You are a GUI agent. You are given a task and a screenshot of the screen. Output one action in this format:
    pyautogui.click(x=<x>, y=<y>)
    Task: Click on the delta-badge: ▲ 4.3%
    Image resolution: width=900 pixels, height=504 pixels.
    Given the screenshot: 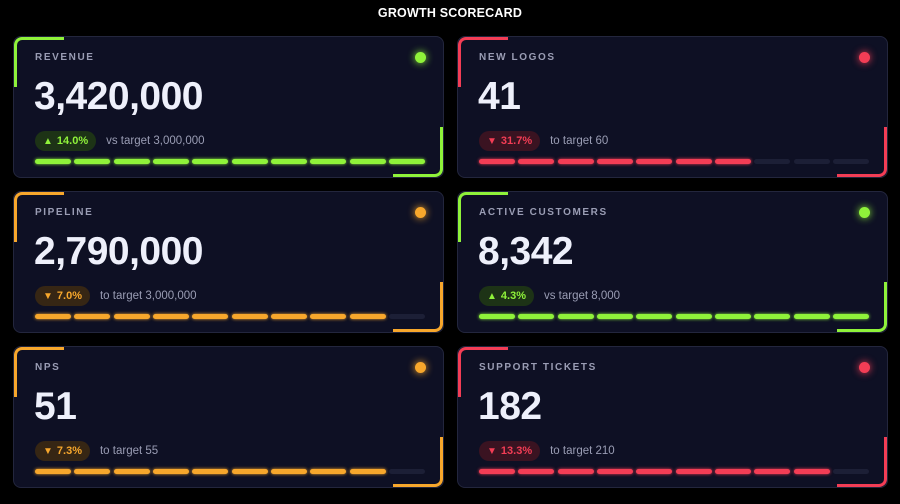 What is the action you would take?
    pyautogui.click(x=506, y=296)
    